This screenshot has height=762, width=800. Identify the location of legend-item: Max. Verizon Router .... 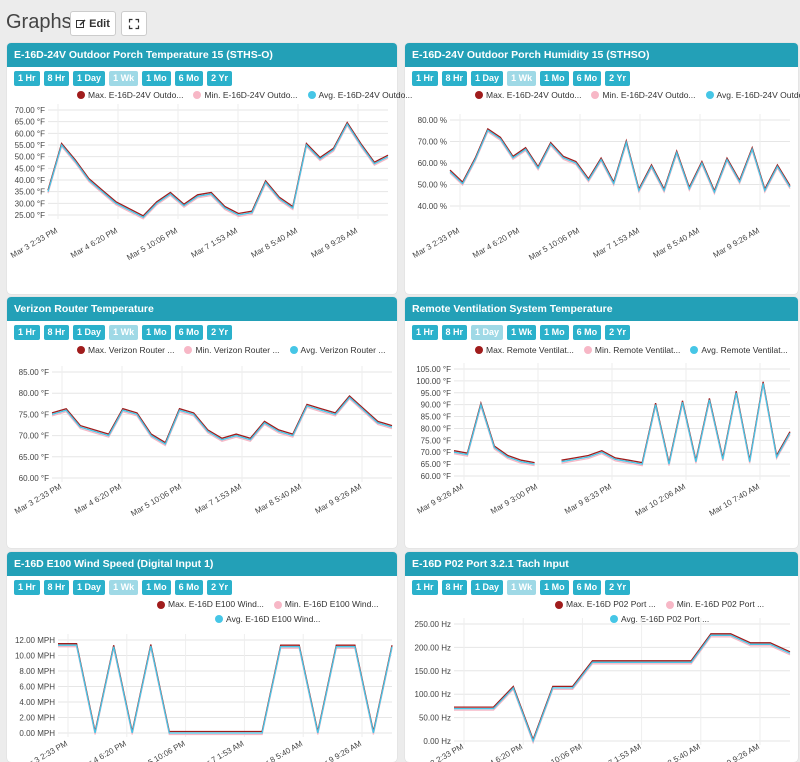
(125, 350).